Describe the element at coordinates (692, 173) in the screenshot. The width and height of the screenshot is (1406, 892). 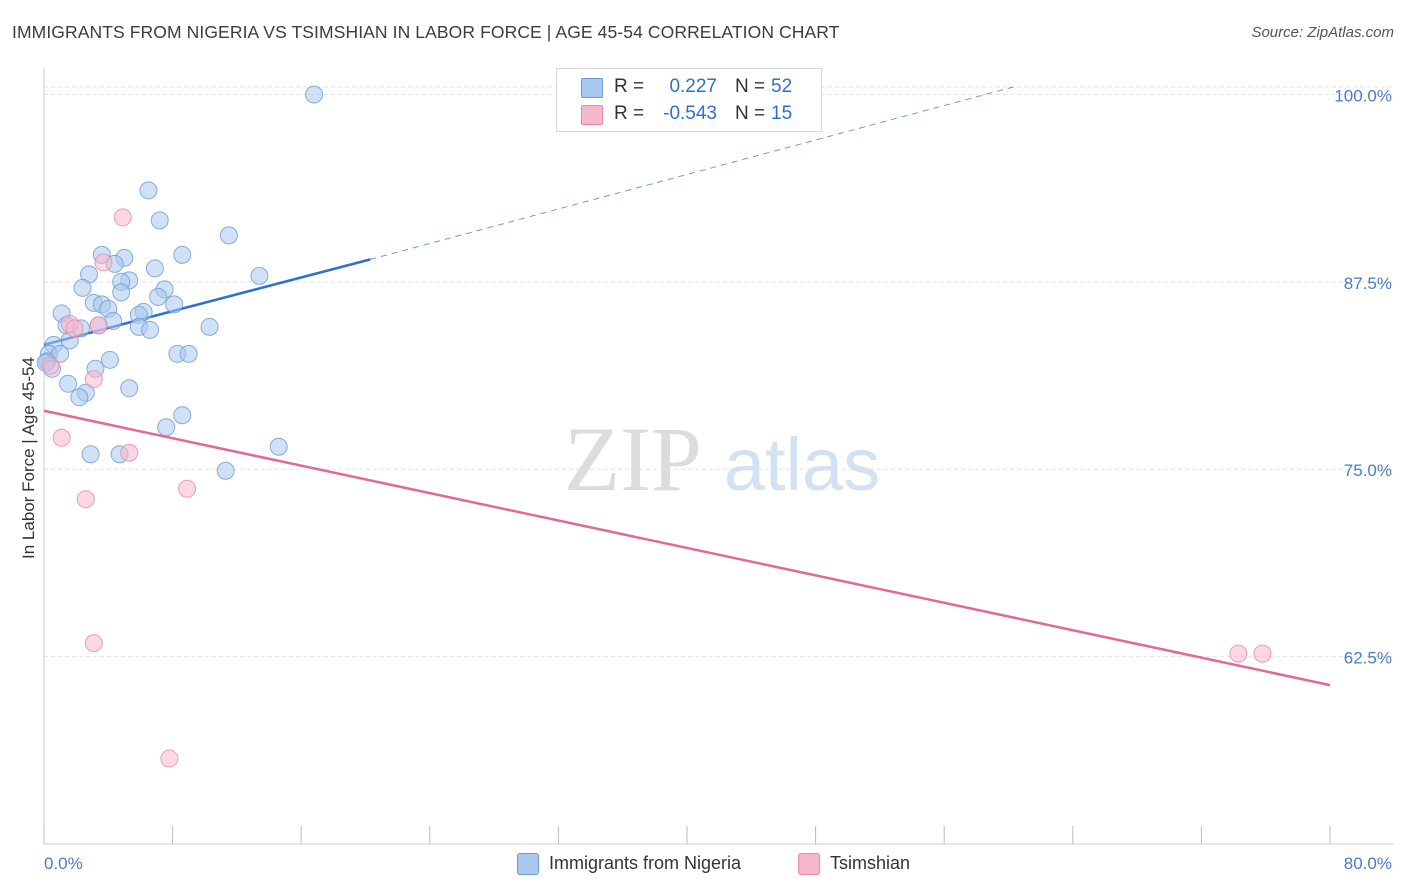
I see `trendline-nigeria-extension` at that location.